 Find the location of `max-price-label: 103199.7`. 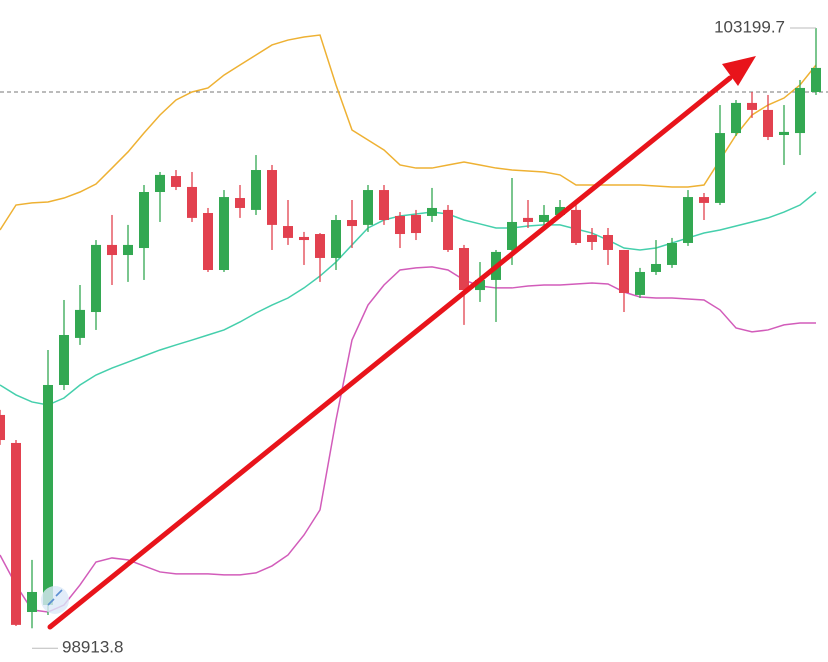

max-price-label: 103199.7 is located at coordinates (749, 26).